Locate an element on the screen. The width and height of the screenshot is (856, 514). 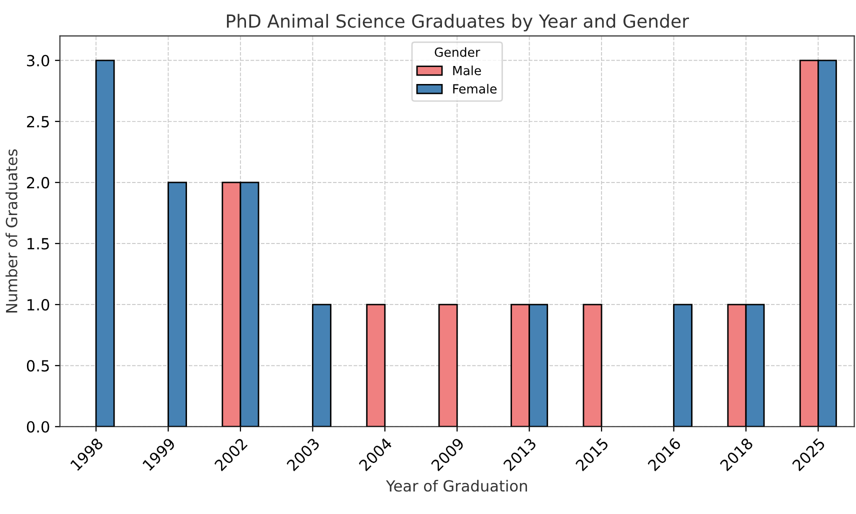
legend-label: Female is located at coordinates (475, 89).